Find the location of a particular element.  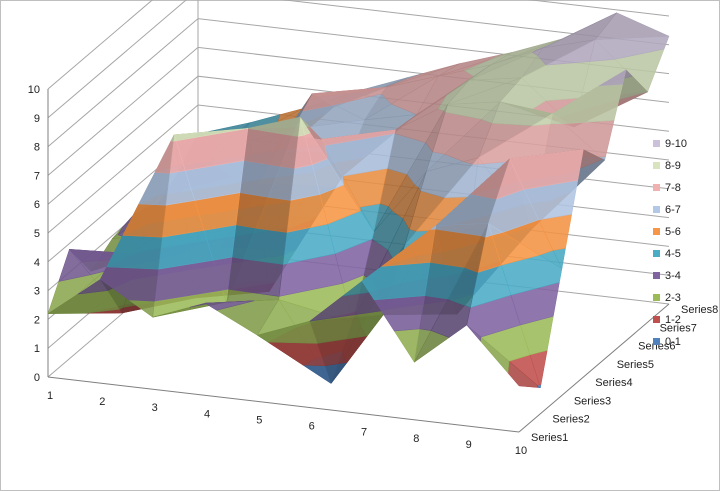

z-tick-label: 3 is located at coordinates (37, 292).